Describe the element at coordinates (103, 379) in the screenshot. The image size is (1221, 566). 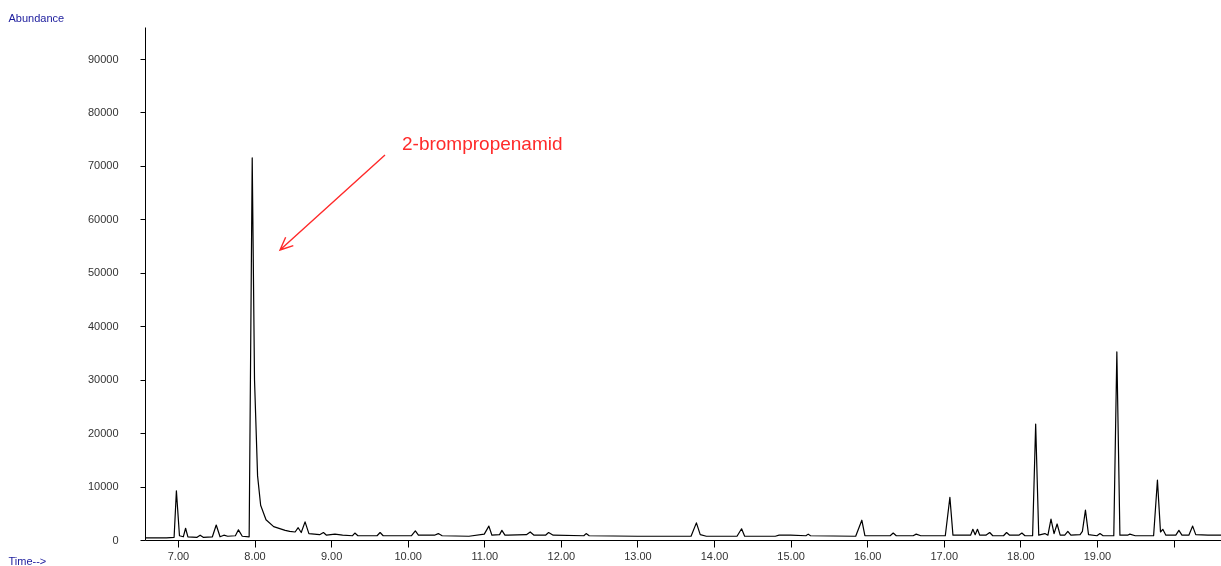
I see `y-tick-label: 30000` at that location.